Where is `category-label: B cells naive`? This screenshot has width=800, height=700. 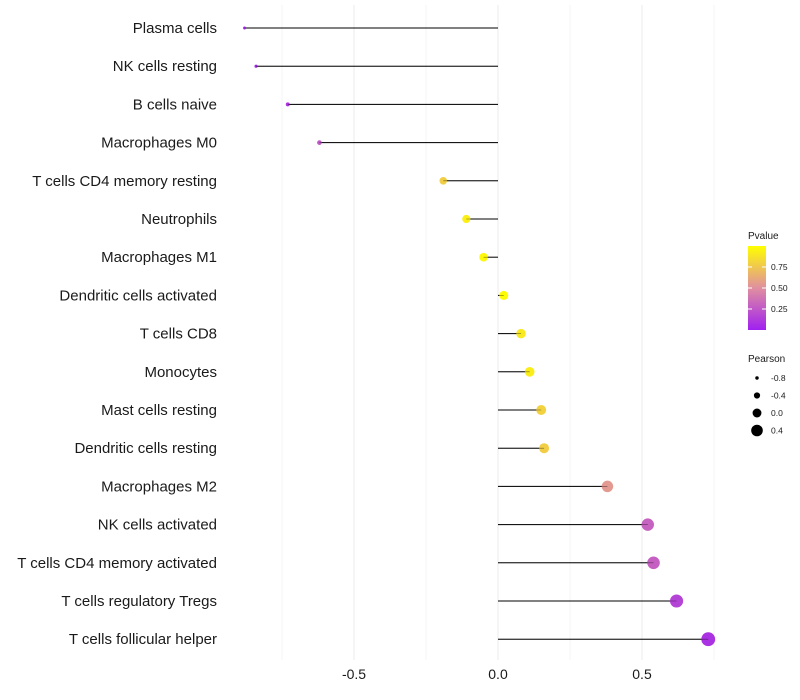 category-label: B cells naive is located at coordinates (175, 104).